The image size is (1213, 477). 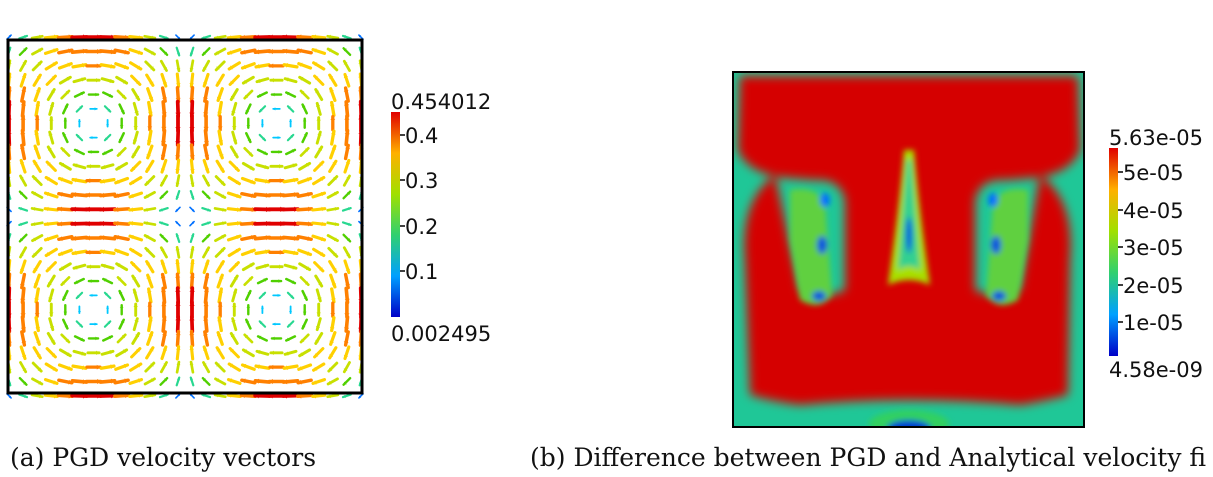 What do you see at coordinates (1153, 248) in the screenshot?
I see `colorbar-b-tick-label: 3e-05` at bounding box center [1153, 248].